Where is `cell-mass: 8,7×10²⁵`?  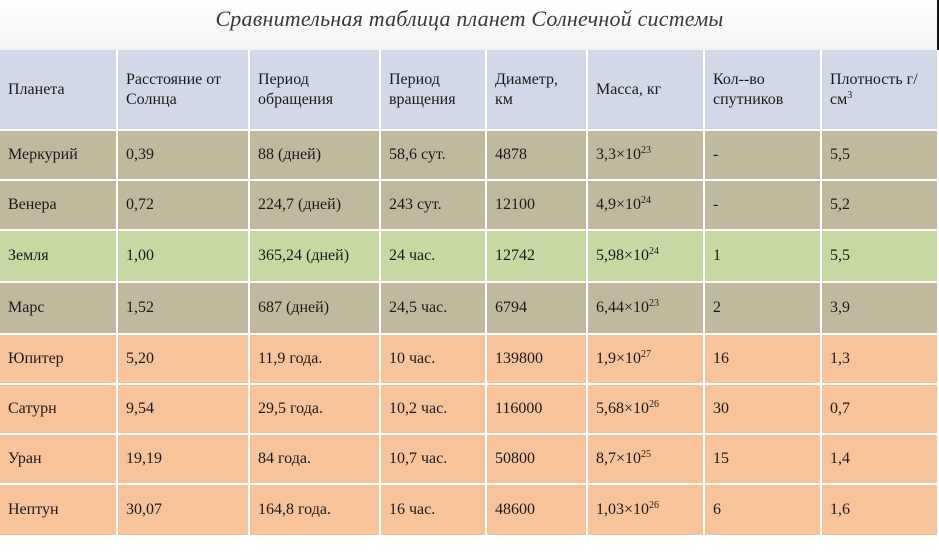 cell-mass: 8,7×10²⁵ is located at coordinates (646, 459).